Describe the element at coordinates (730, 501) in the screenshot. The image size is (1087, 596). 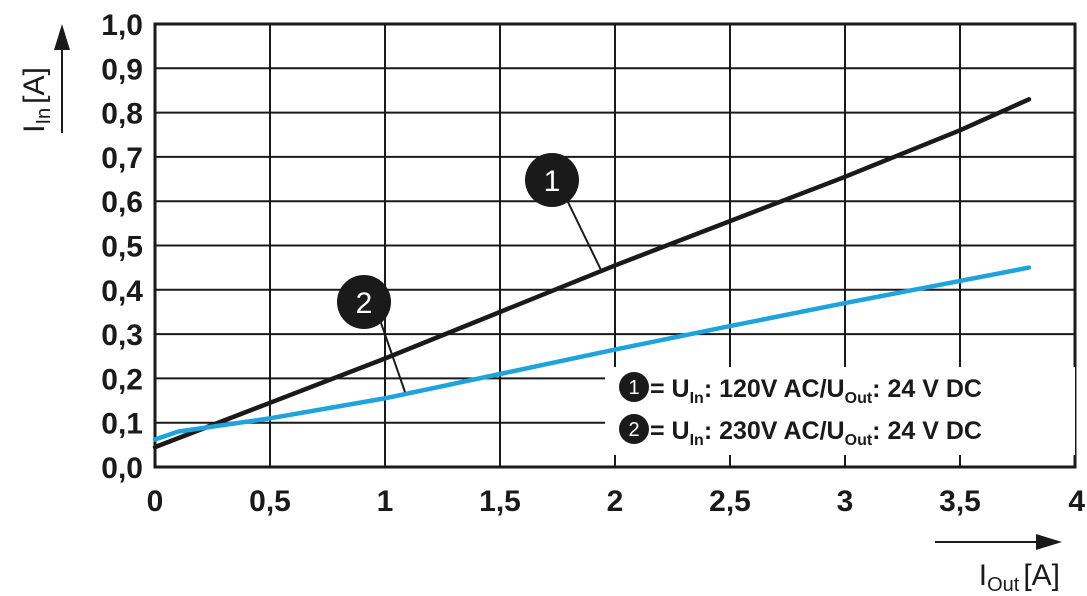
I see `x-tick-label: 2,5` at that location.